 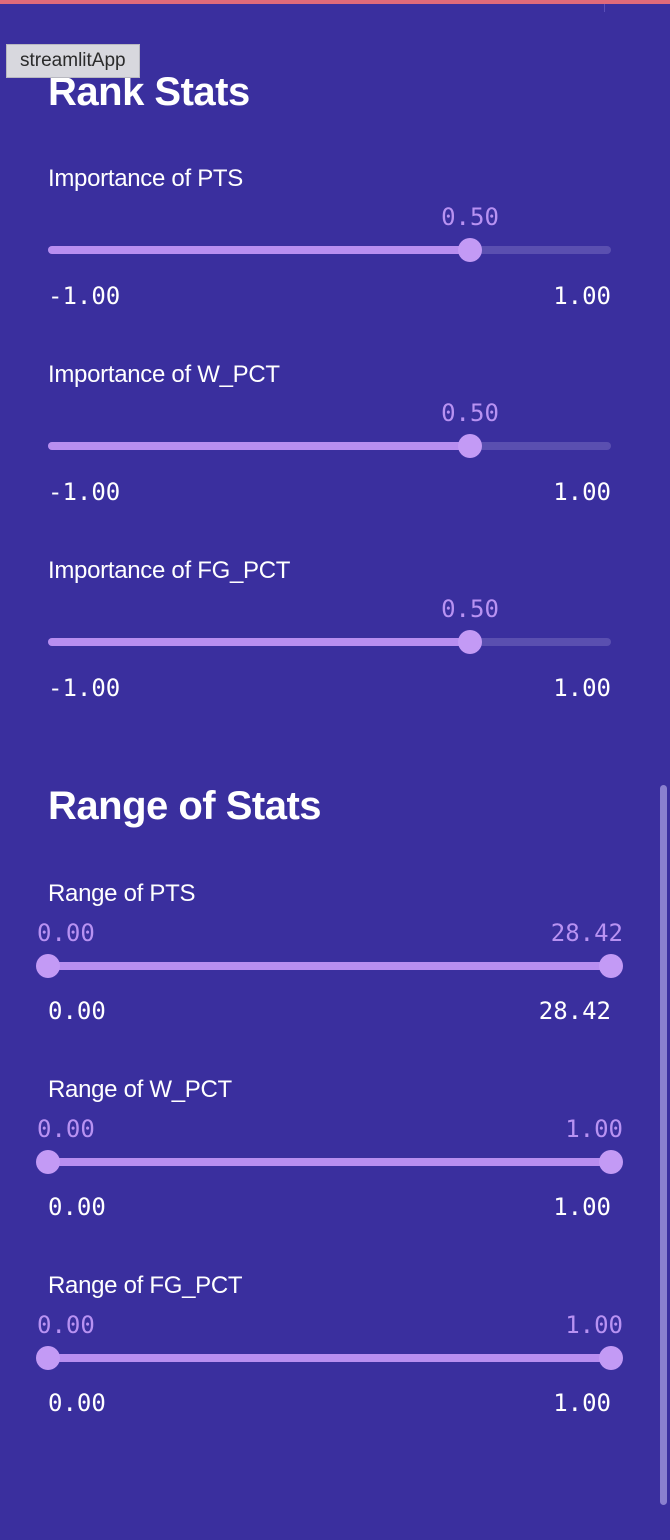 I want to click on range-stats-heading: Range of Stats, so click(x=185, y=806).